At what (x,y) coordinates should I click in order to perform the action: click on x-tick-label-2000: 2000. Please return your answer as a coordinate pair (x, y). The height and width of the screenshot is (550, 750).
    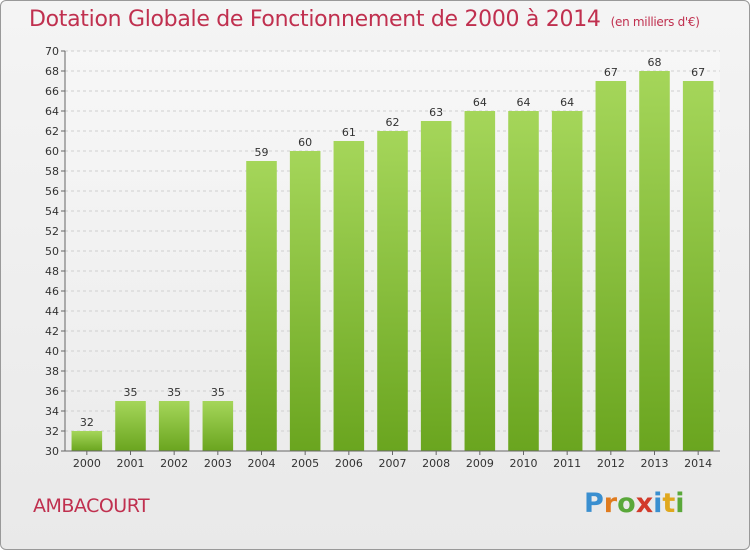
    Looking at the image, I should click on (87, 463).